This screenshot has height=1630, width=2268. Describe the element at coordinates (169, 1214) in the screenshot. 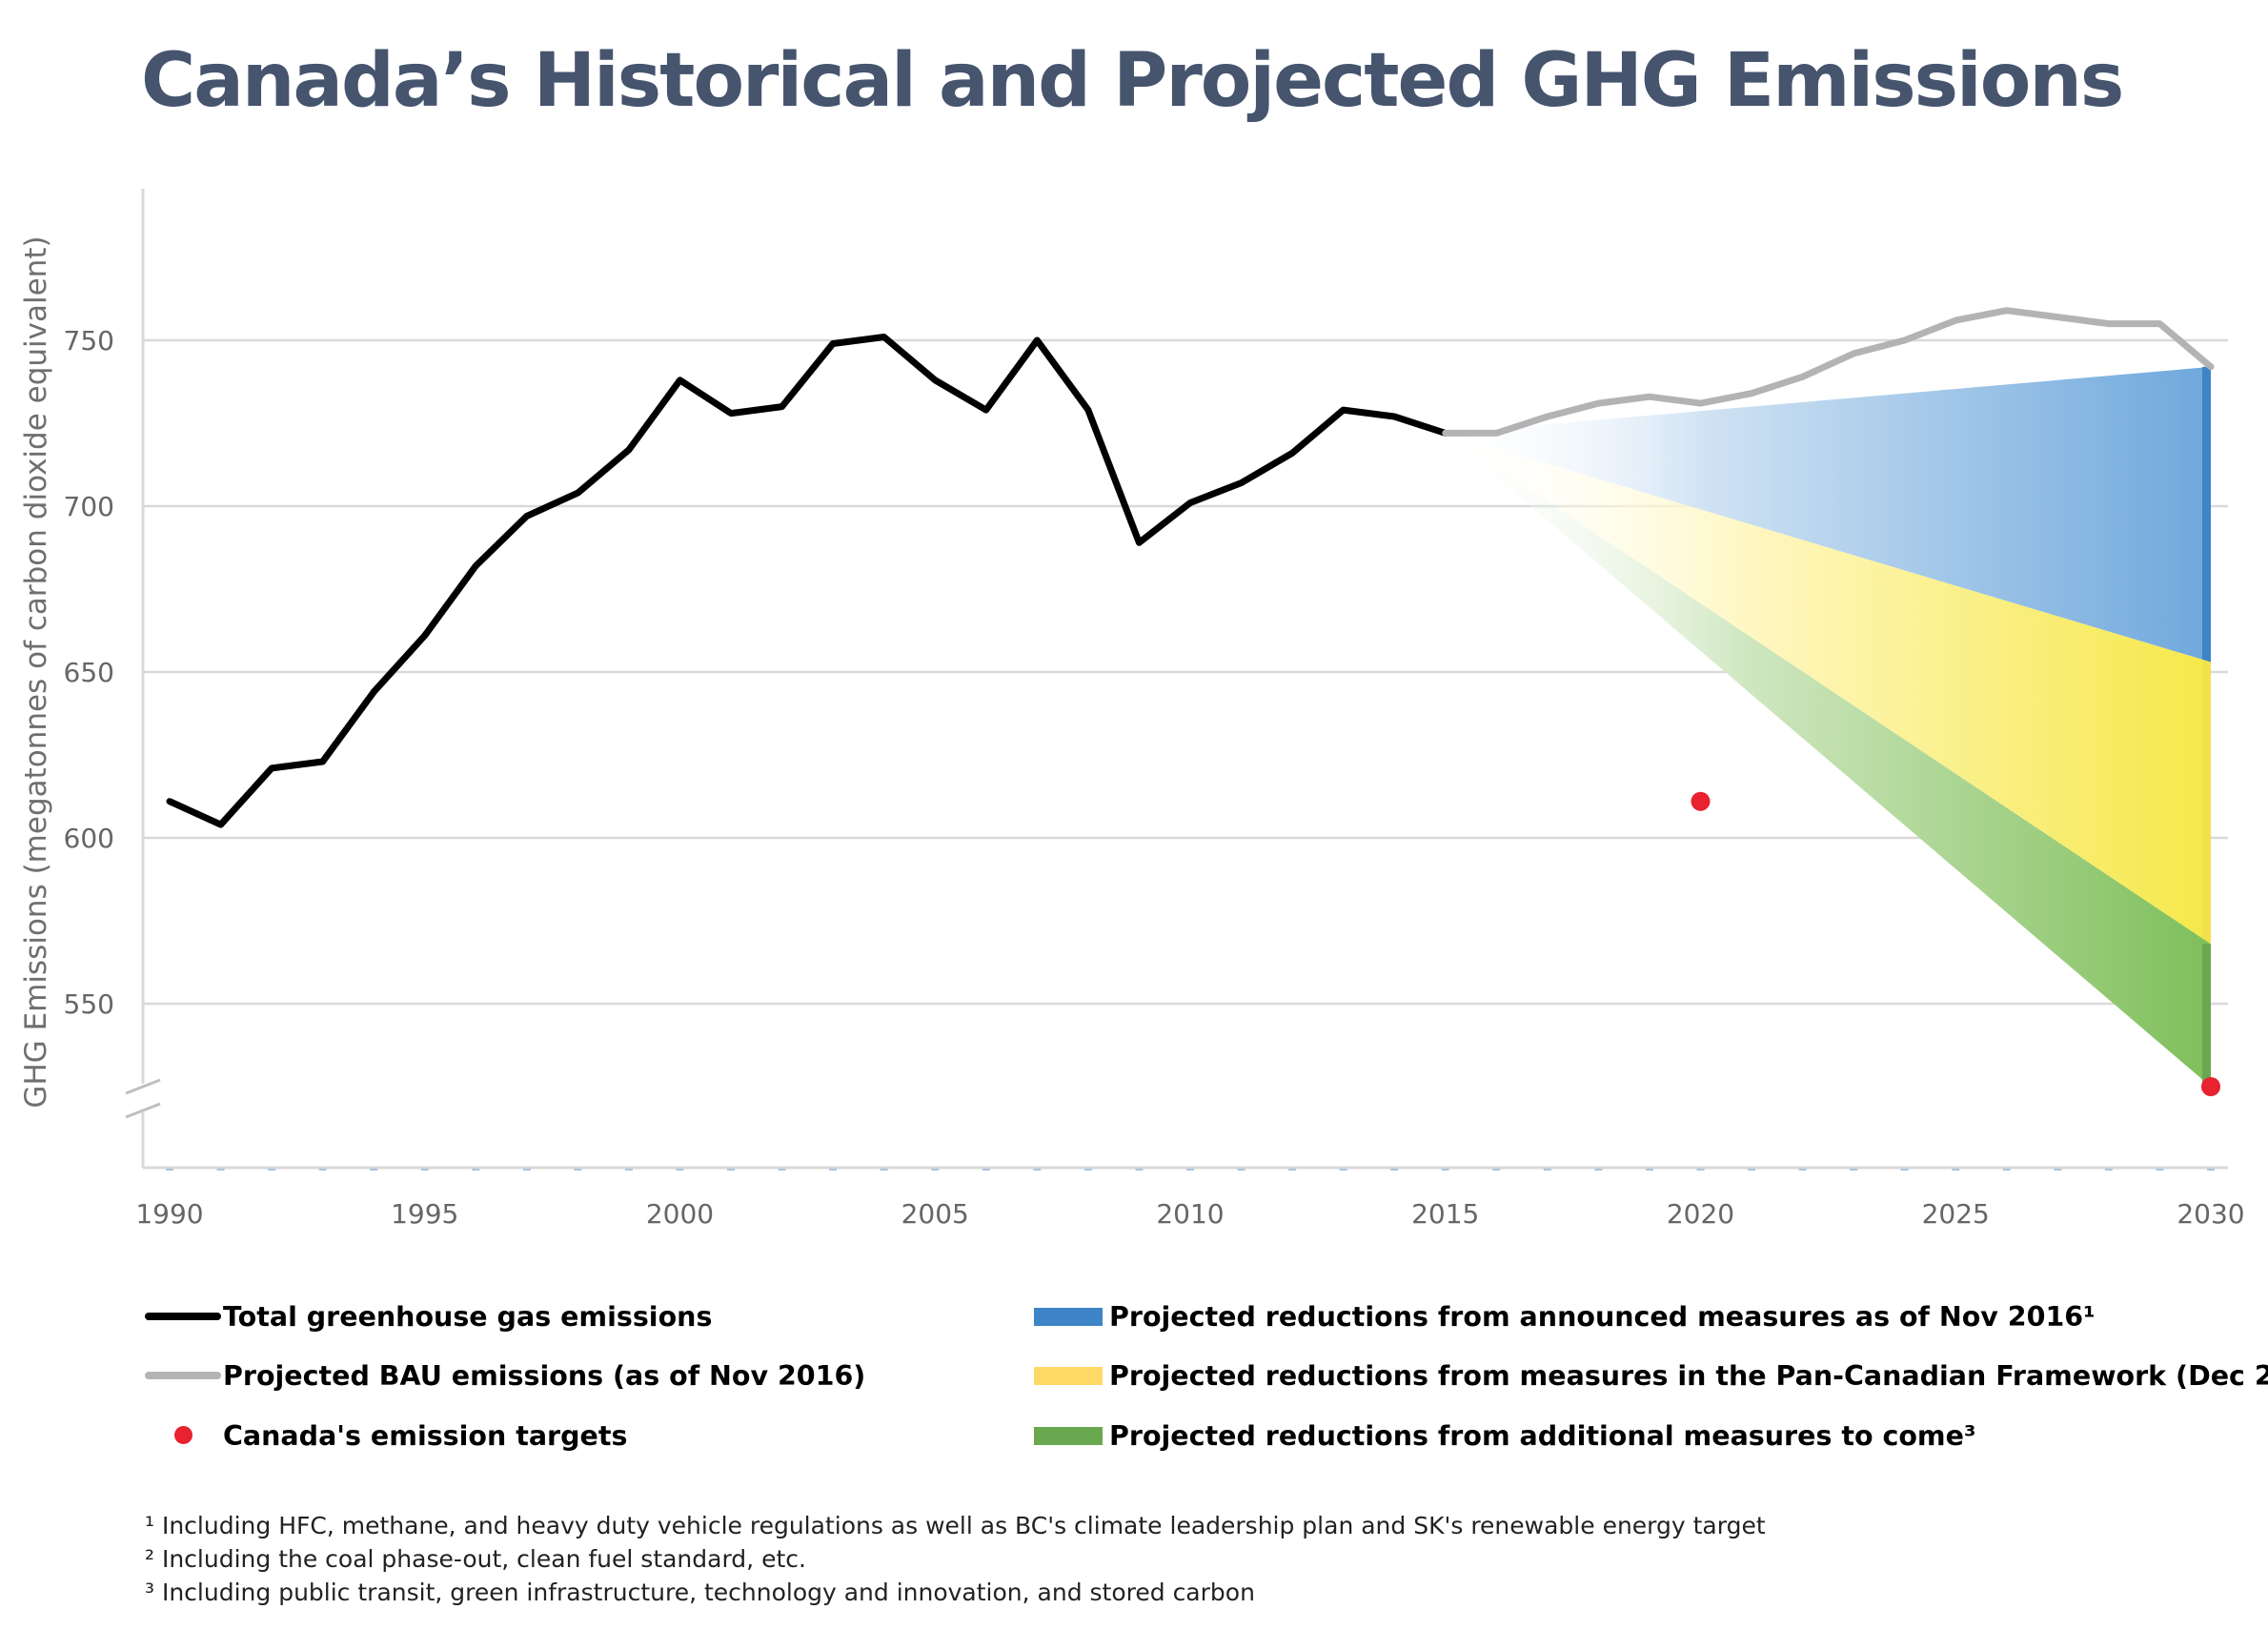

I see `x-tick-label-1990: 1990` at that location.